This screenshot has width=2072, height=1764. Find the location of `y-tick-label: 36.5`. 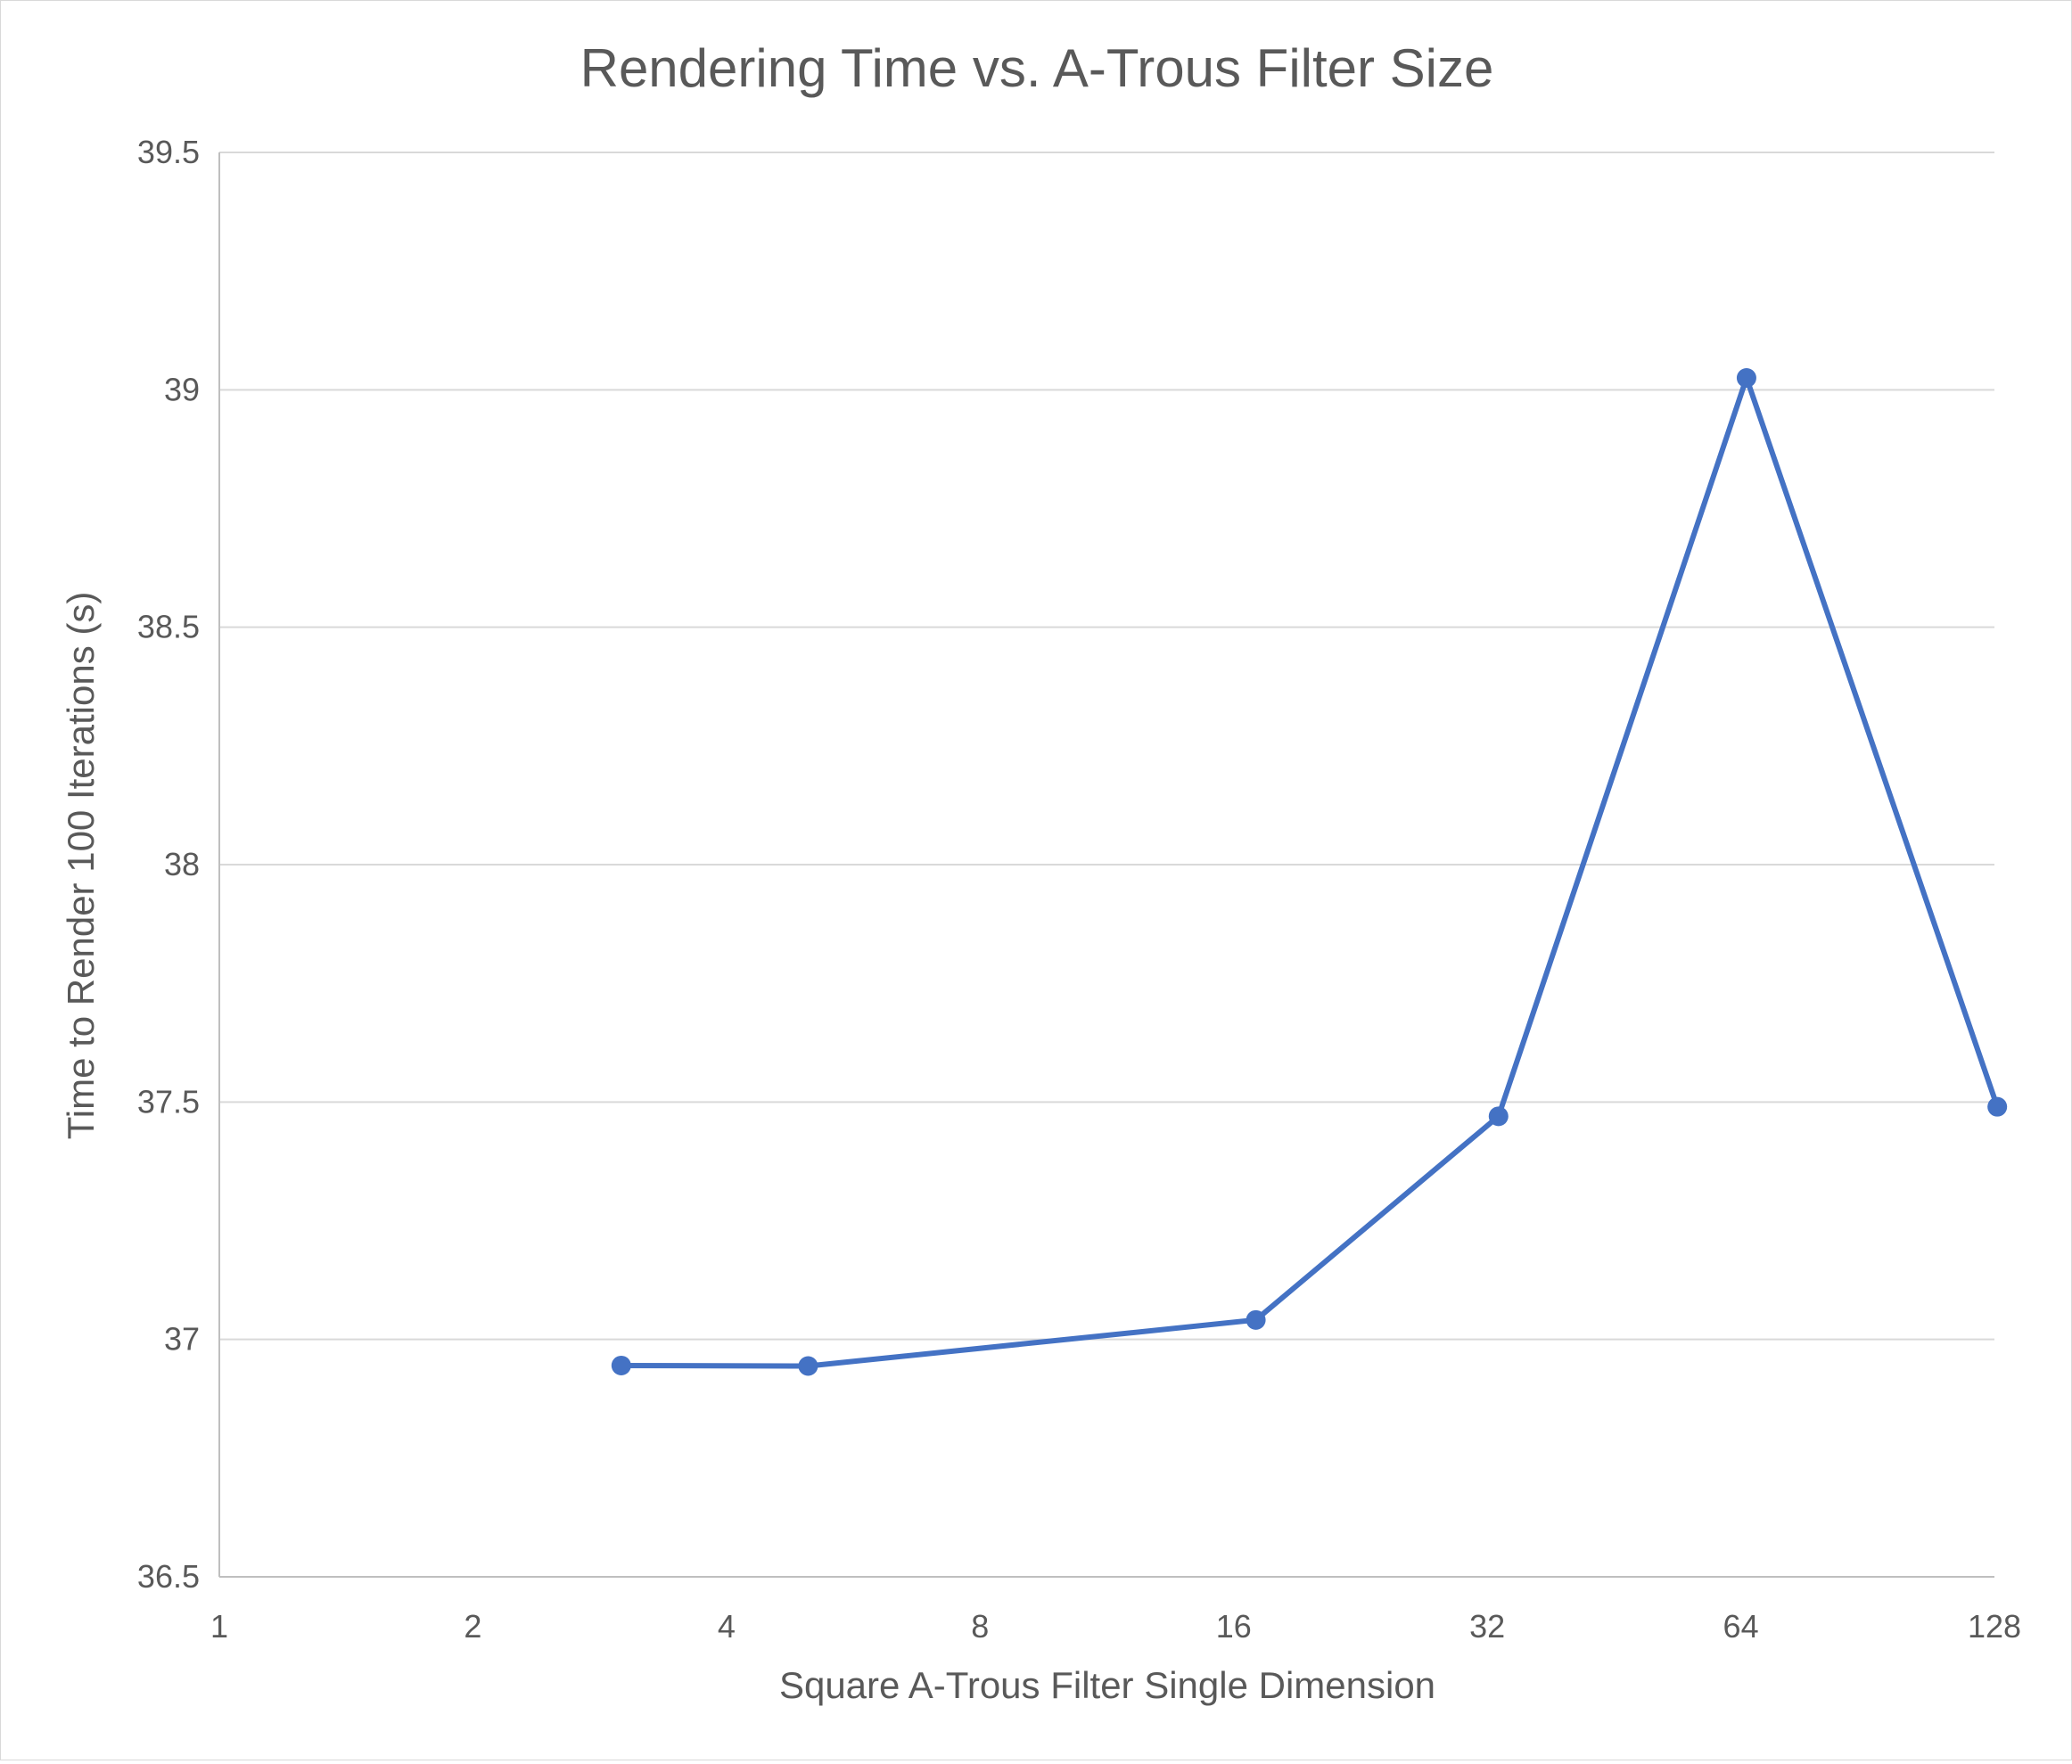

y-tick-label: 36.5 is located at coordinates (168, 1576).